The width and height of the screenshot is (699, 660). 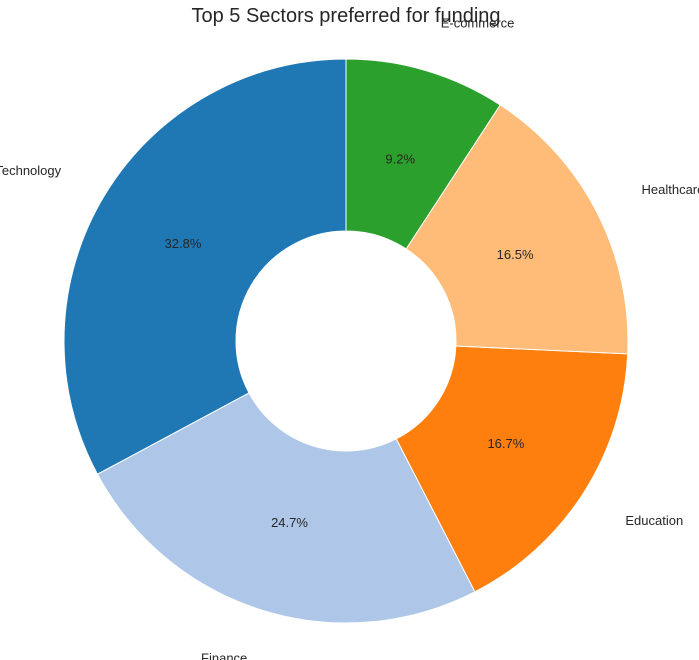 What do you see at coordinates (478, 22) in the screenshot?
I see `category-label-e-commerce: E-commerce` at bounding box center [478, 22].